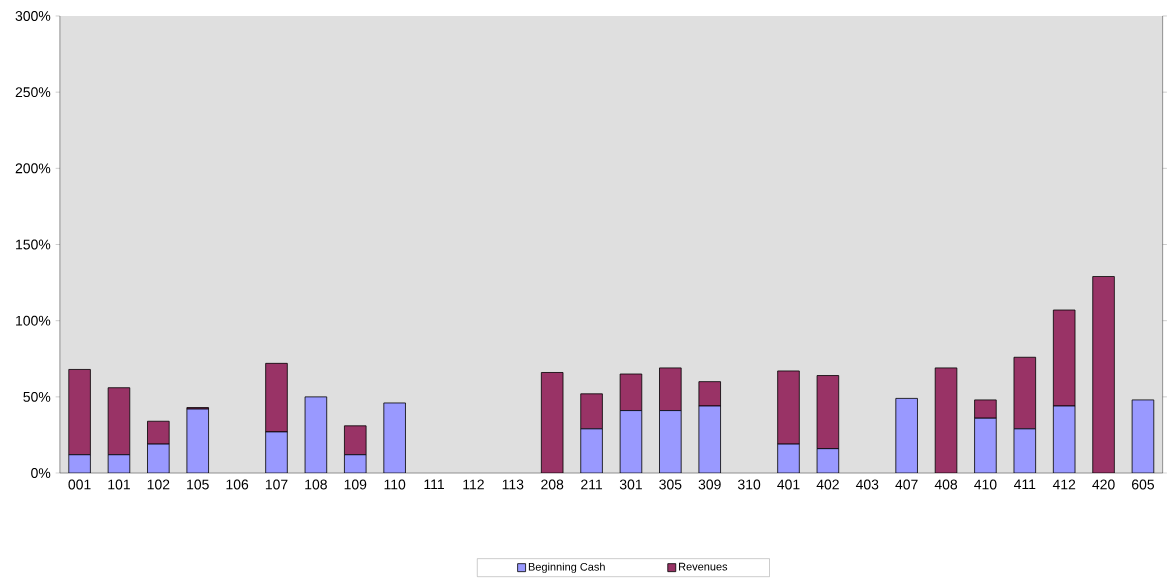 This screenshot has height=581, width=1167. I want to click on x-tick-label: 305, so click(670, 484).